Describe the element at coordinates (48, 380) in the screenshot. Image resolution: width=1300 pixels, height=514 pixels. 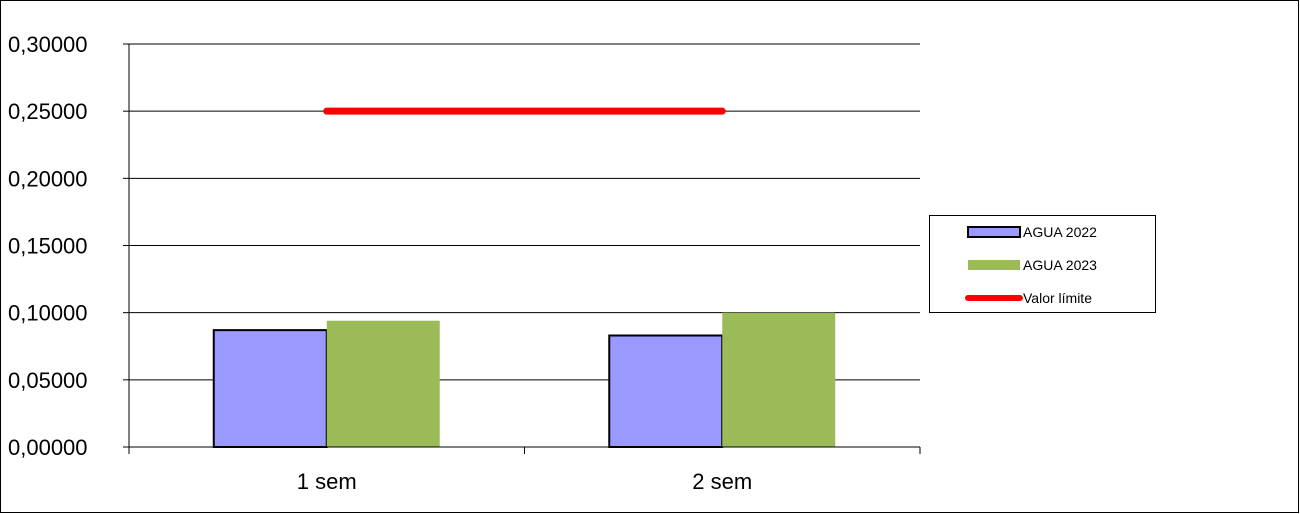
I see `y-tick-label: 0,05000` at that location.